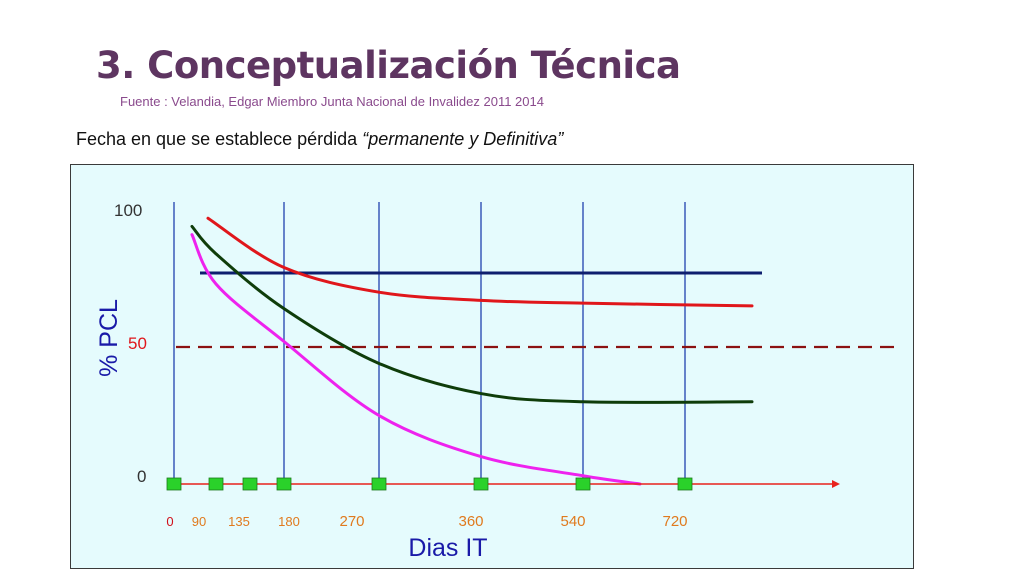 This screenshot has height=576, width=1024. I want to click on x-tick-label: 0, so click(169, 521).